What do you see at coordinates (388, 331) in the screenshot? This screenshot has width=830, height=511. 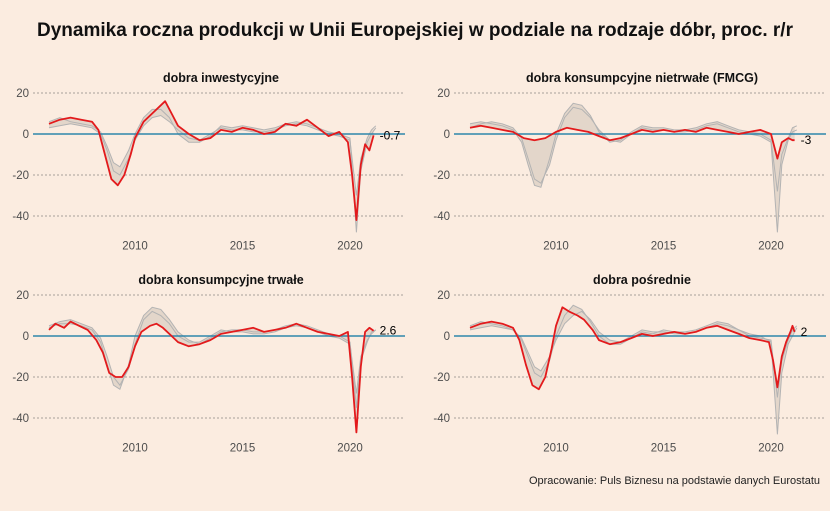 I see `end-value-label: 2.6` at bounding box center [388, 331].